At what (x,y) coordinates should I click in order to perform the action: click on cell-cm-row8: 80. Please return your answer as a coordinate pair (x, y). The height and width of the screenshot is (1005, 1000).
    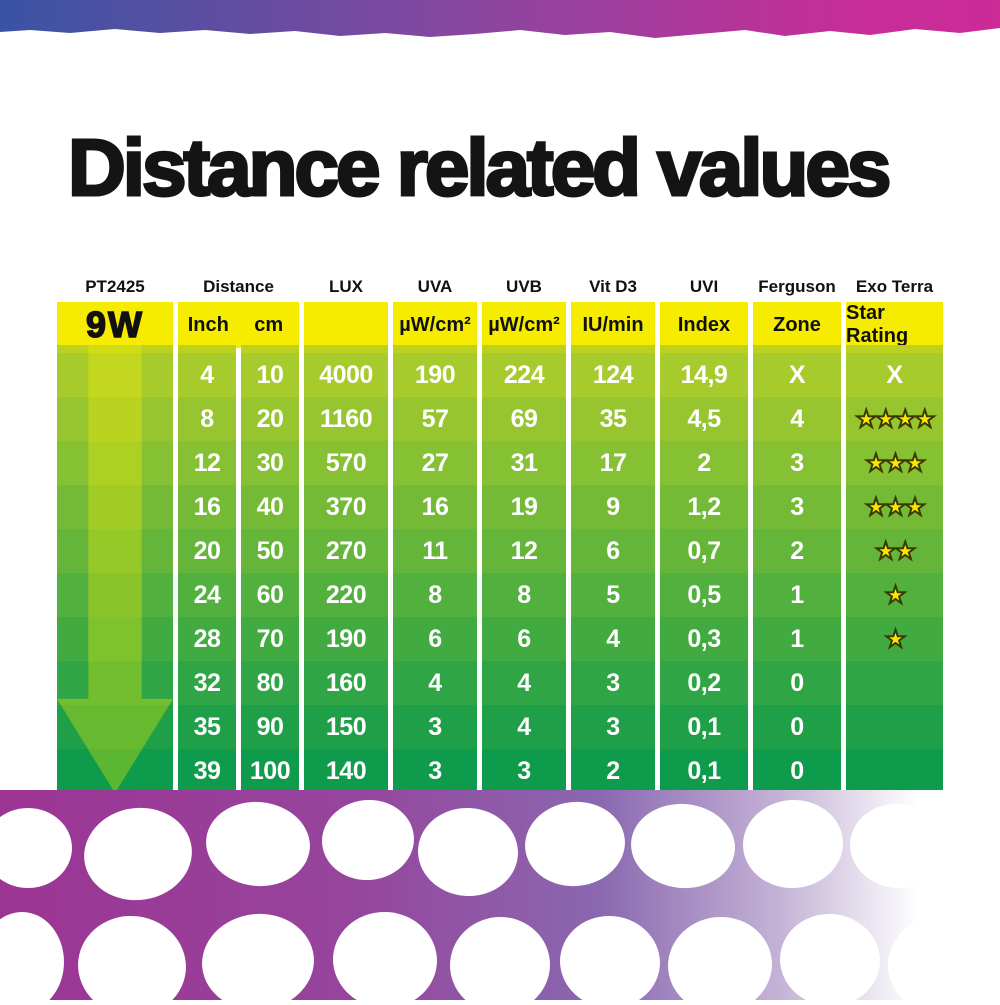
    Looking at the image, I should click on (270, 683).